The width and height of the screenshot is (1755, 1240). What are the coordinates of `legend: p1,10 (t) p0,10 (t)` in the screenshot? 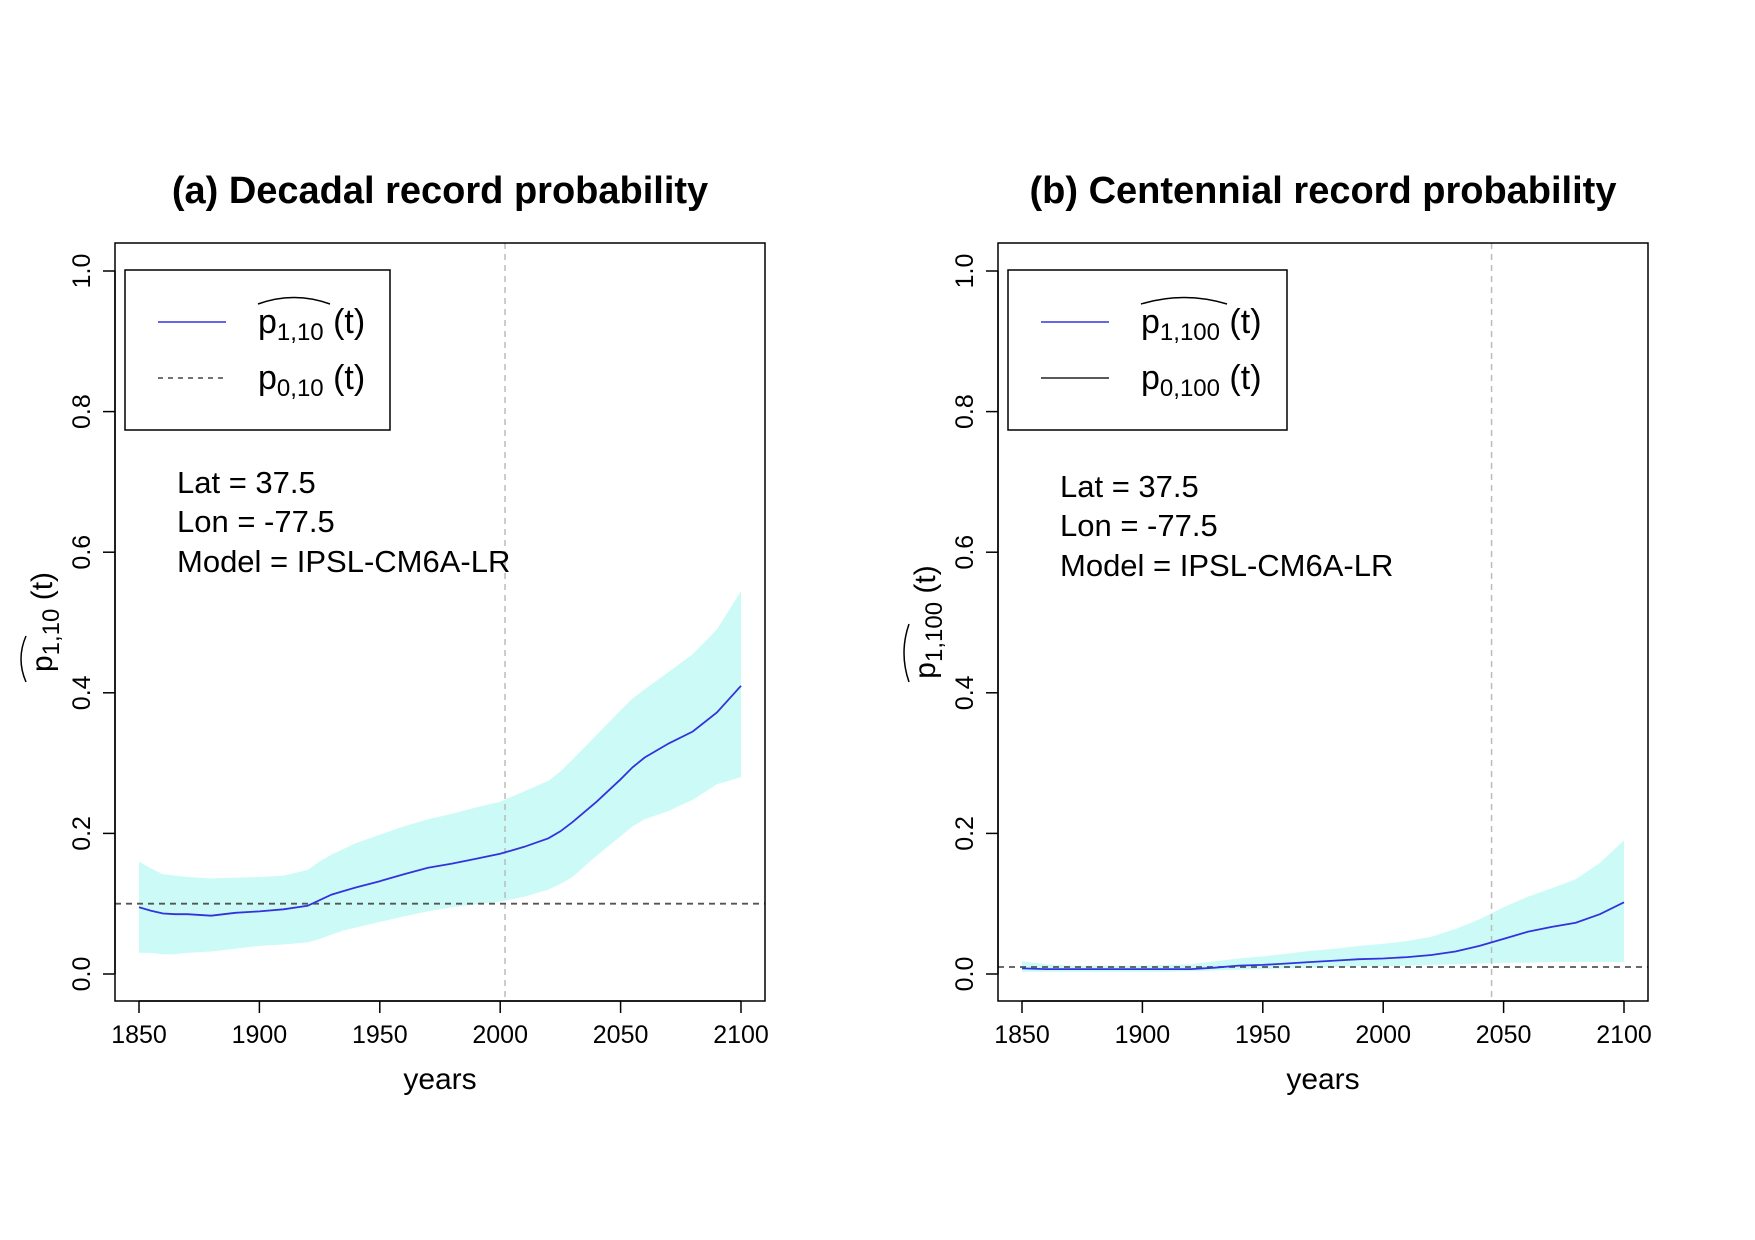 It's located at (257, 350).